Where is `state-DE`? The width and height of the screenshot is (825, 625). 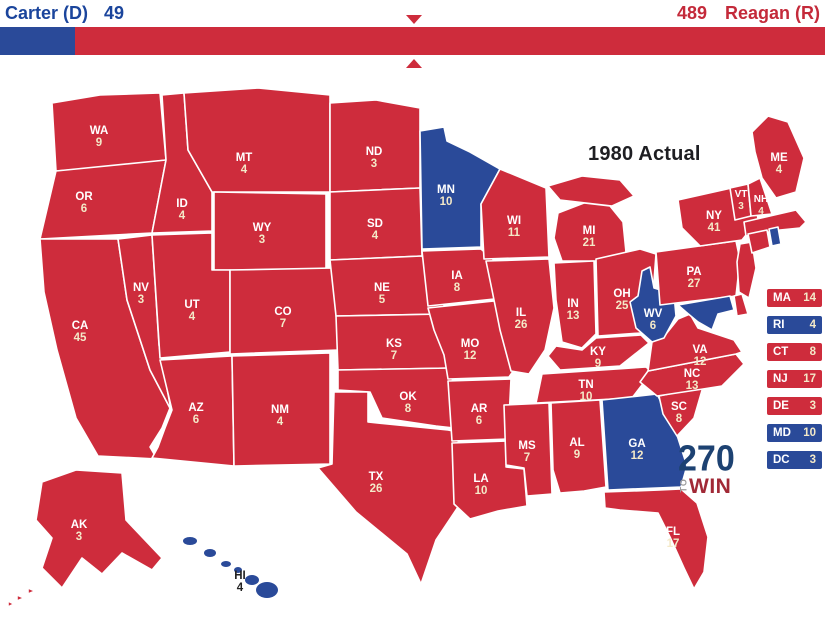 state-DE is located at coordinates (741, 305).